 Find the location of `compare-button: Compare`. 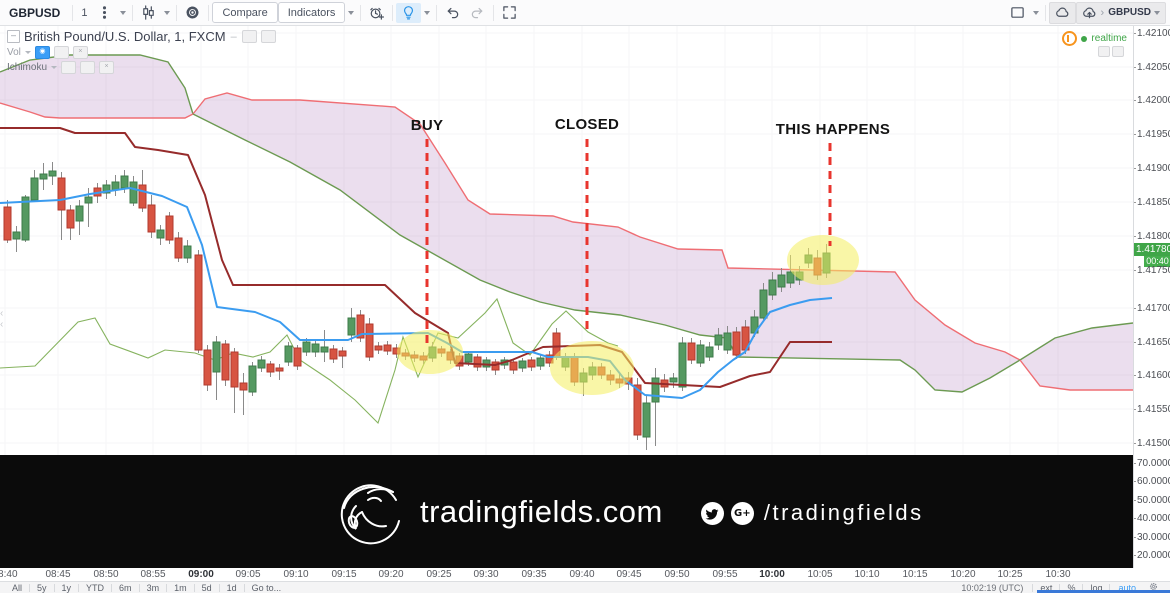

compare-button: Compare is located at coordinates (245, 12).